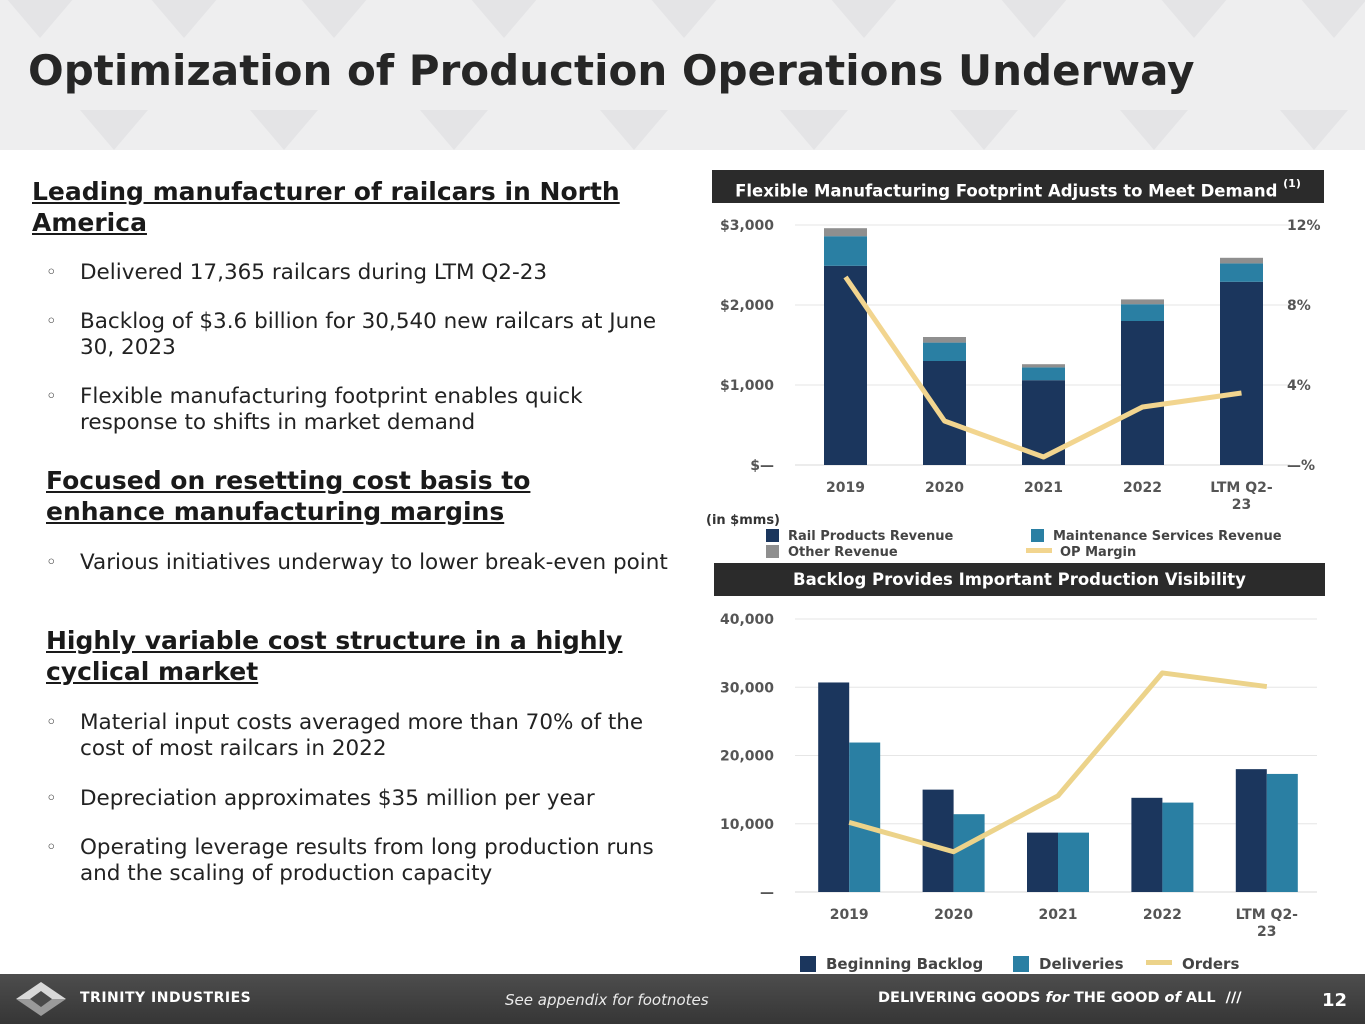 The image size is (1365, 1024). What do you see at coordinates (1060, 998) in the screenshot?
I see `tagline: DELIVERING GOODS for THE GOOD of ALL ///` at bounding box center [1060, 998].